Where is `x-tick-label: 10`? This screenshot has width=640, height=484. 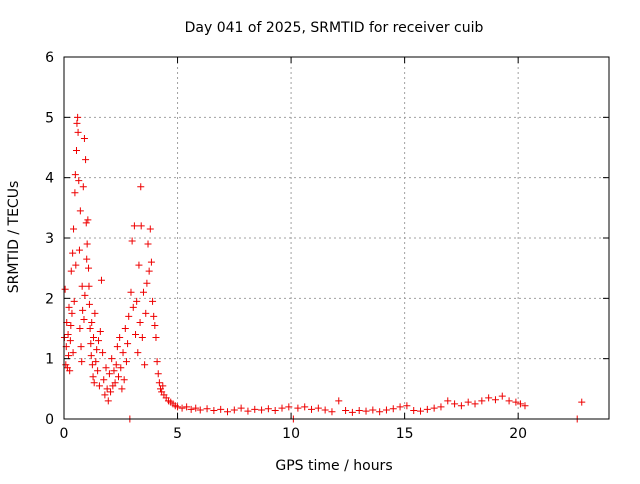
x-tick-label: 10 is located at coordinates (291, 434).